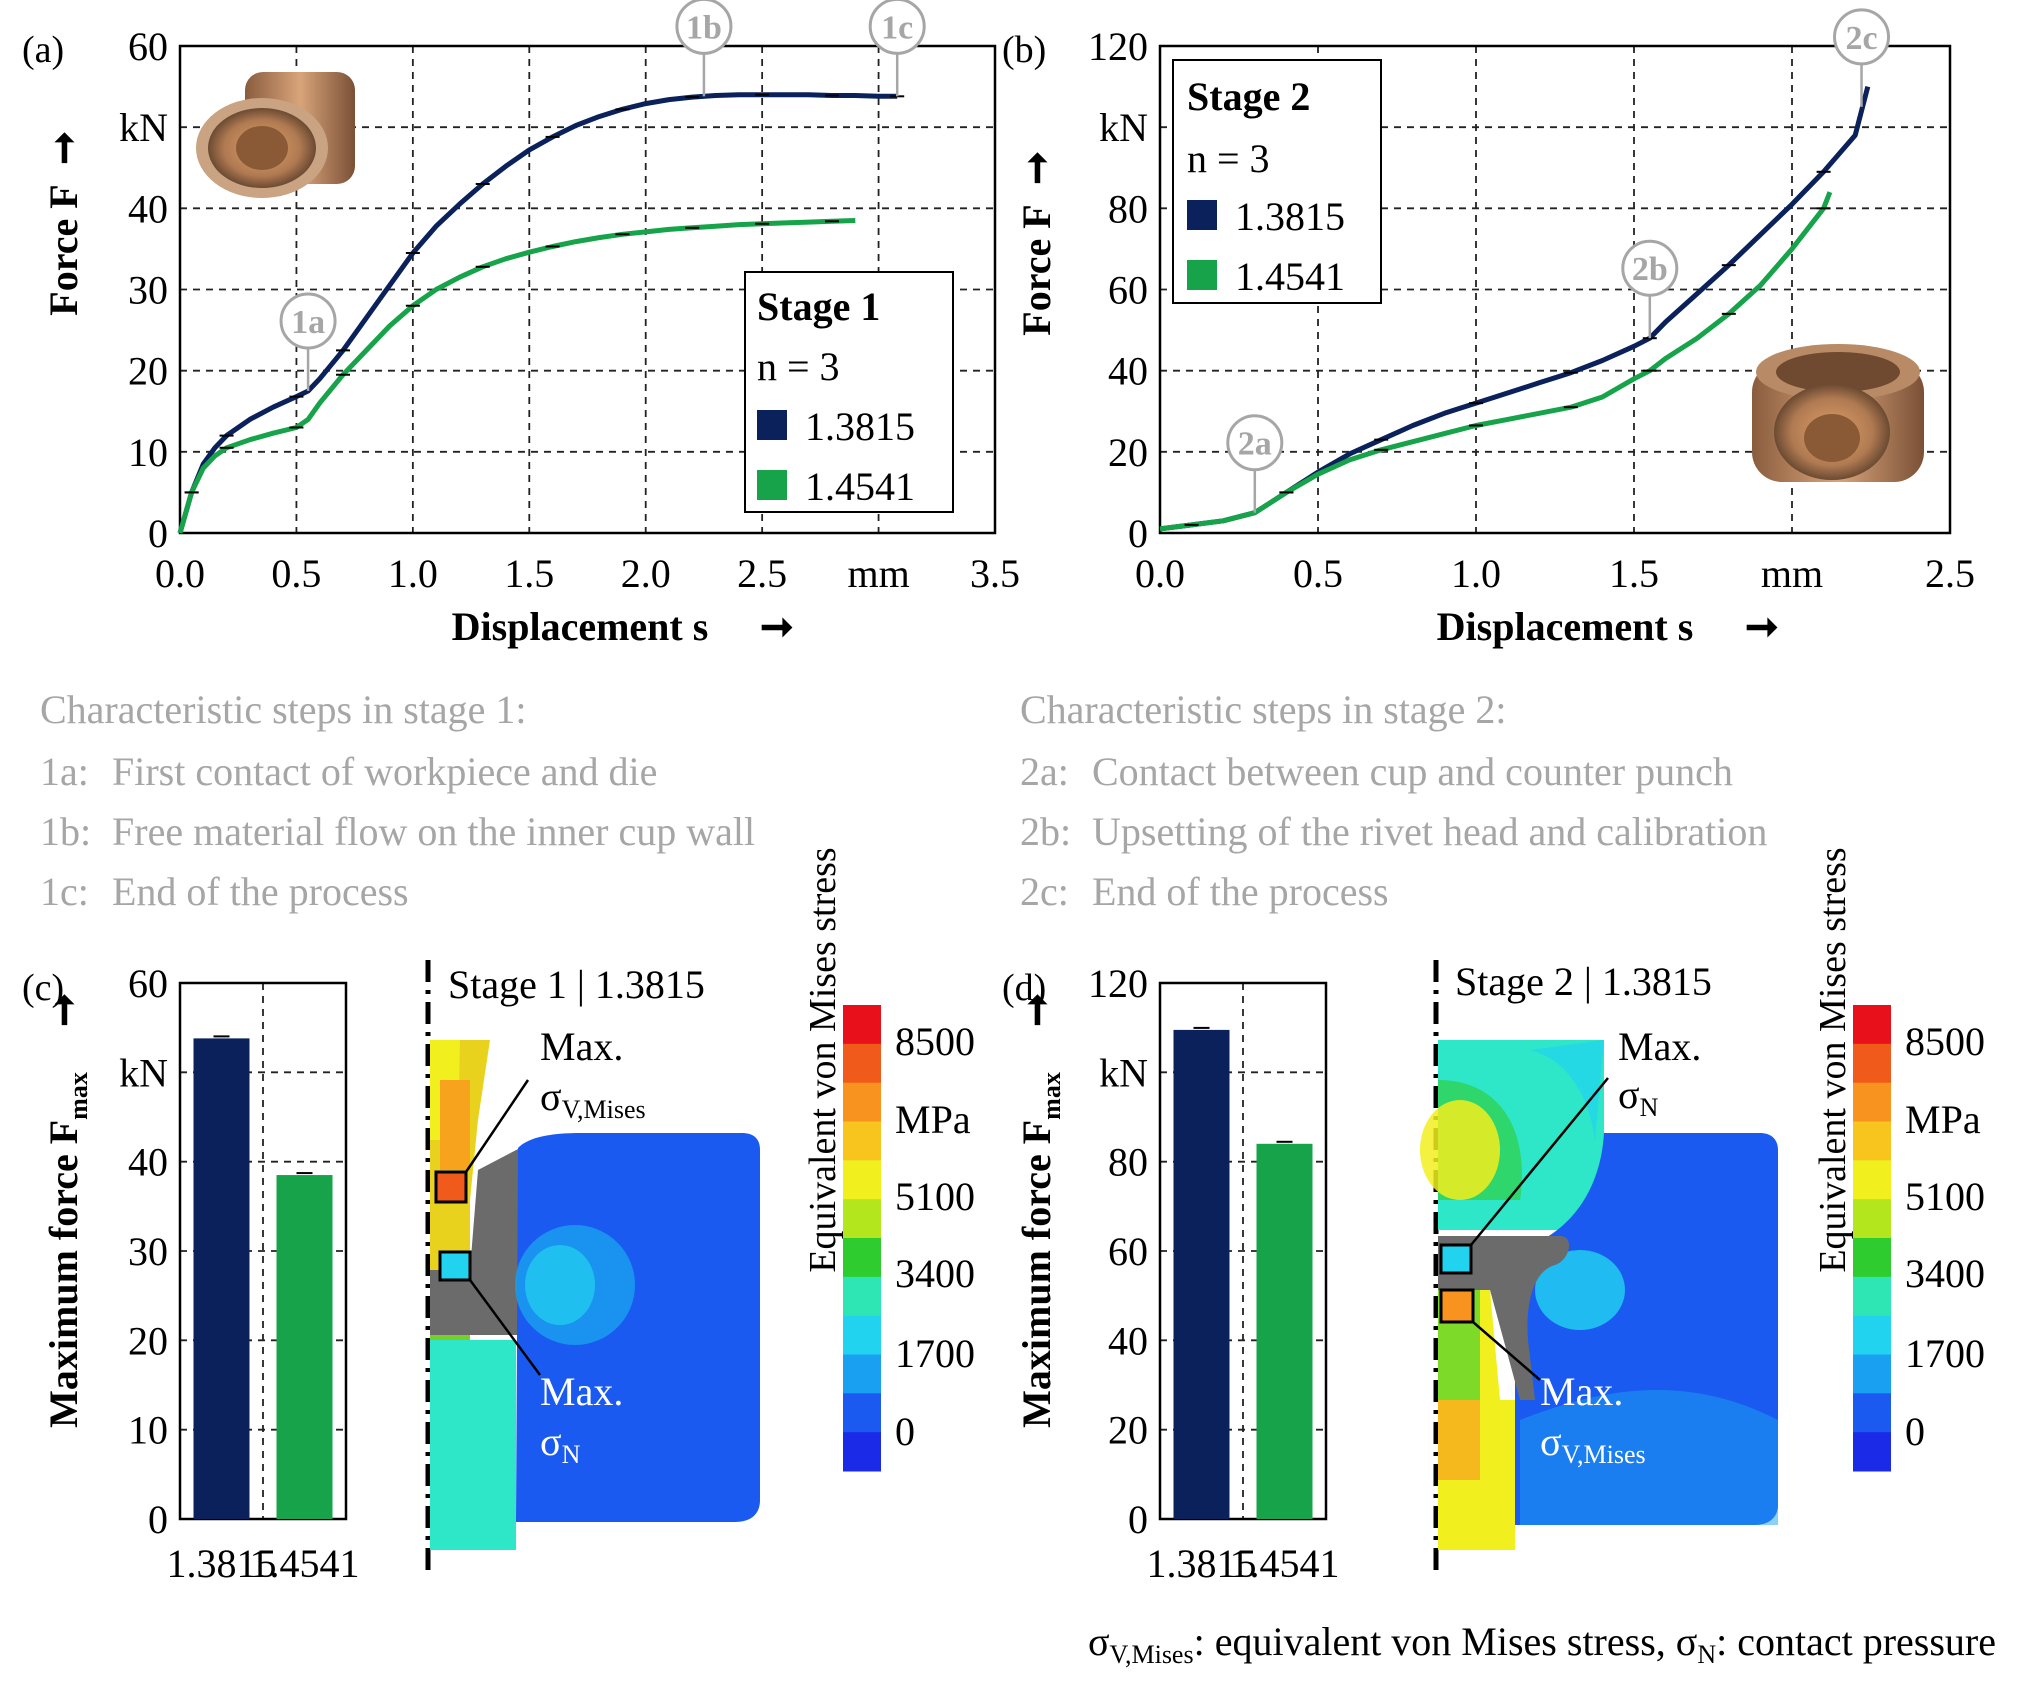 This screenshot has height=1683, width=2019. What do you see at coordinates (1118, 983) in the screenshot?
I see `panel-d-ytick-label: 120` at bounding box center [1118, 983].